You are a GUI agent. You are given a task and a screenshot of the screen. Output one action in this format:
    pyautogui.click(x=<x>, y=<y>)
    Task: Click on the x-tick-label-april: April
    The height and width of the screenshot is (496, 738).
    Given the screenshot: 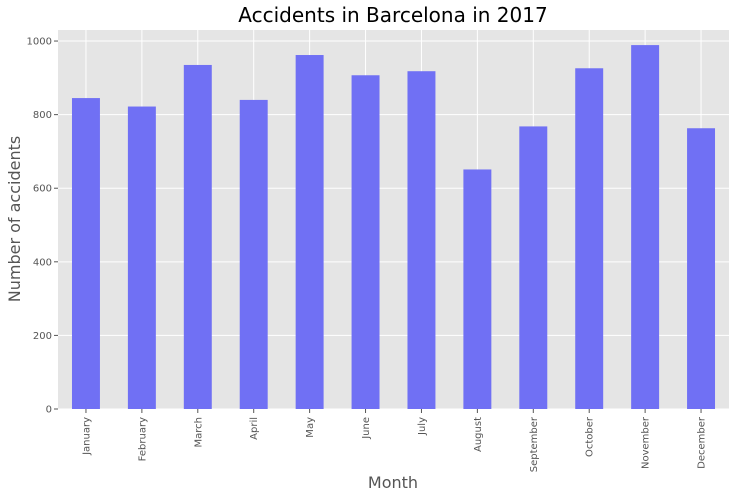 What is the action you would take?
    pyautogui.click(x=254, y=428)
    